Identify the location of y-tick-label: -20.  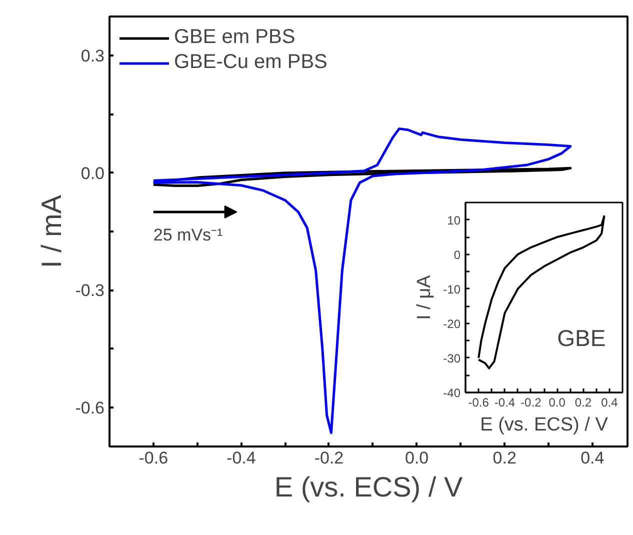
(452, 323).